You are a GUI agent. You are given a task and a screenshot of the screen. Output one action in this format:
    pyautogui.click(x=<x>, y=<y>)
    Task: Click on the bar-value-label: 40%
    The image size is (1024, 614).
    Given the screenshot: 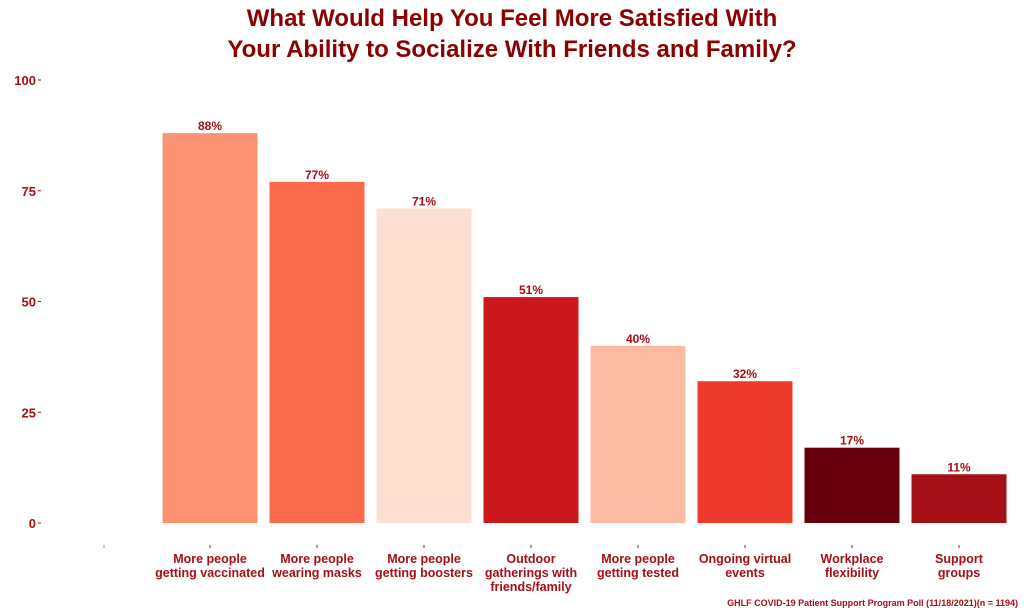 What is the action you would take?
    pyautogui.click(x=638, y=339)
    